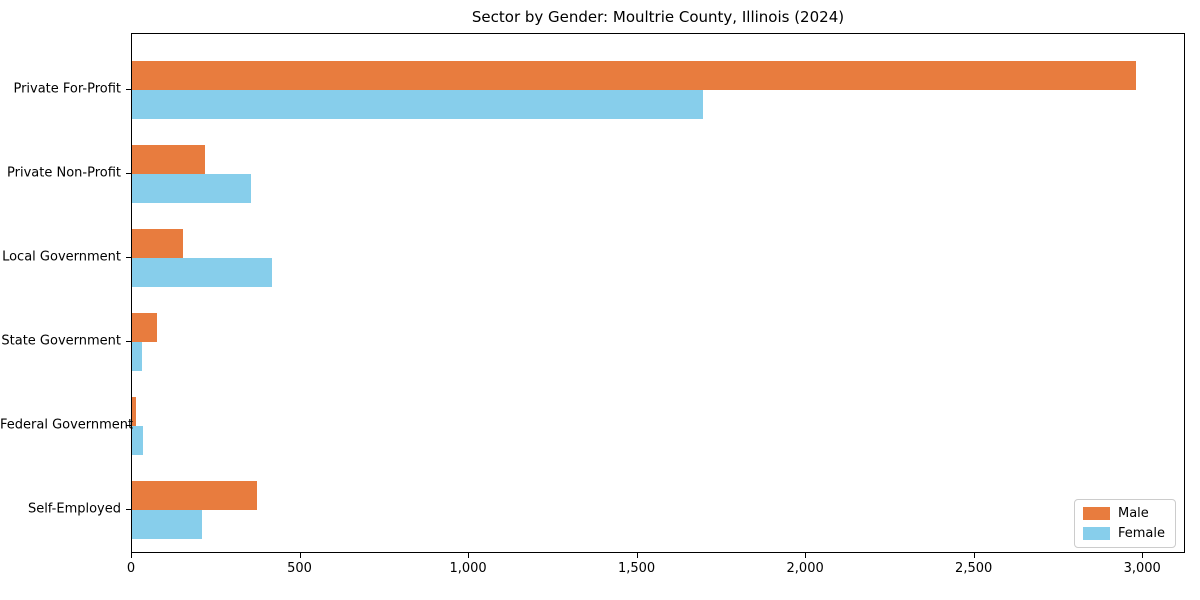  Describe the element at coordinates (131, 568) in the screenshot. I see `x-axis-label-0: 0` at that location.